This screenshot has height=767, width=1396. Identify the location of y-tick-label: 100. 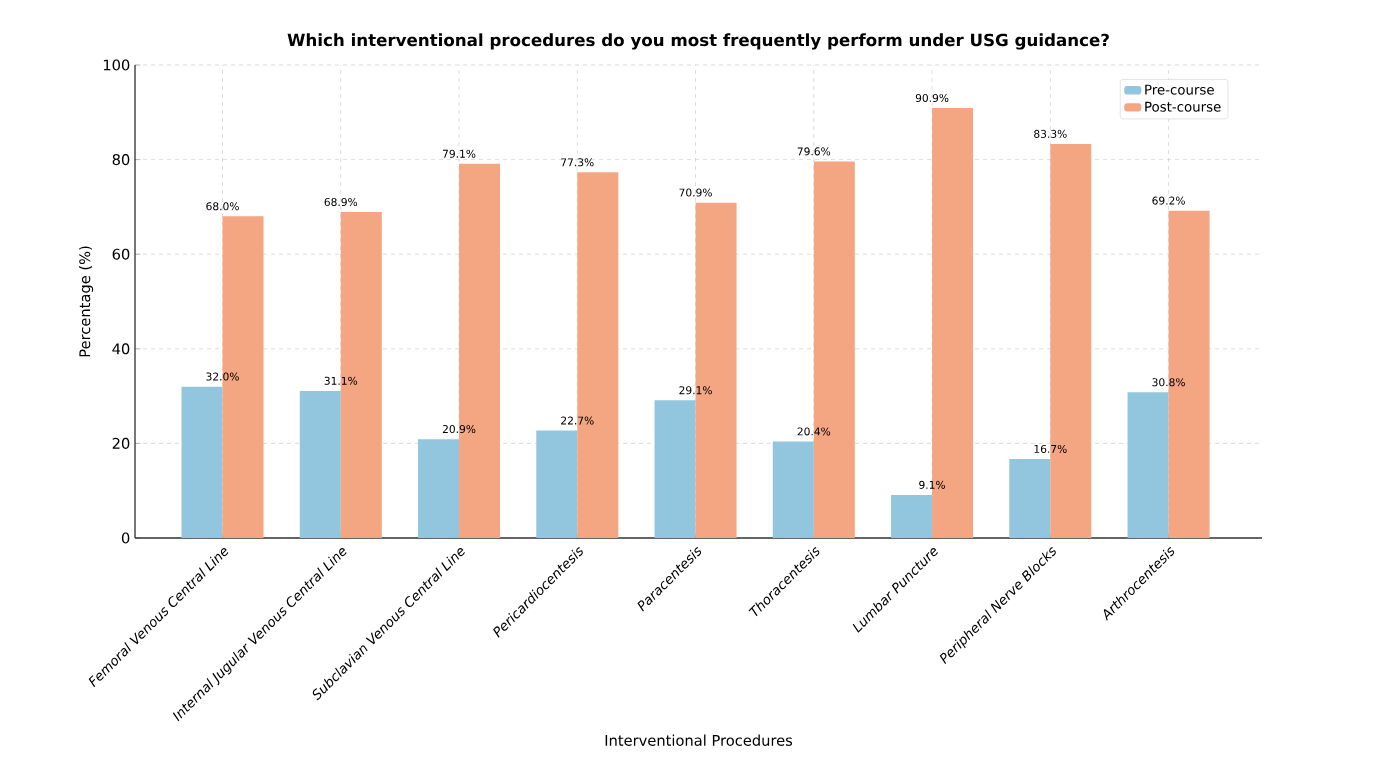
(116, 65).